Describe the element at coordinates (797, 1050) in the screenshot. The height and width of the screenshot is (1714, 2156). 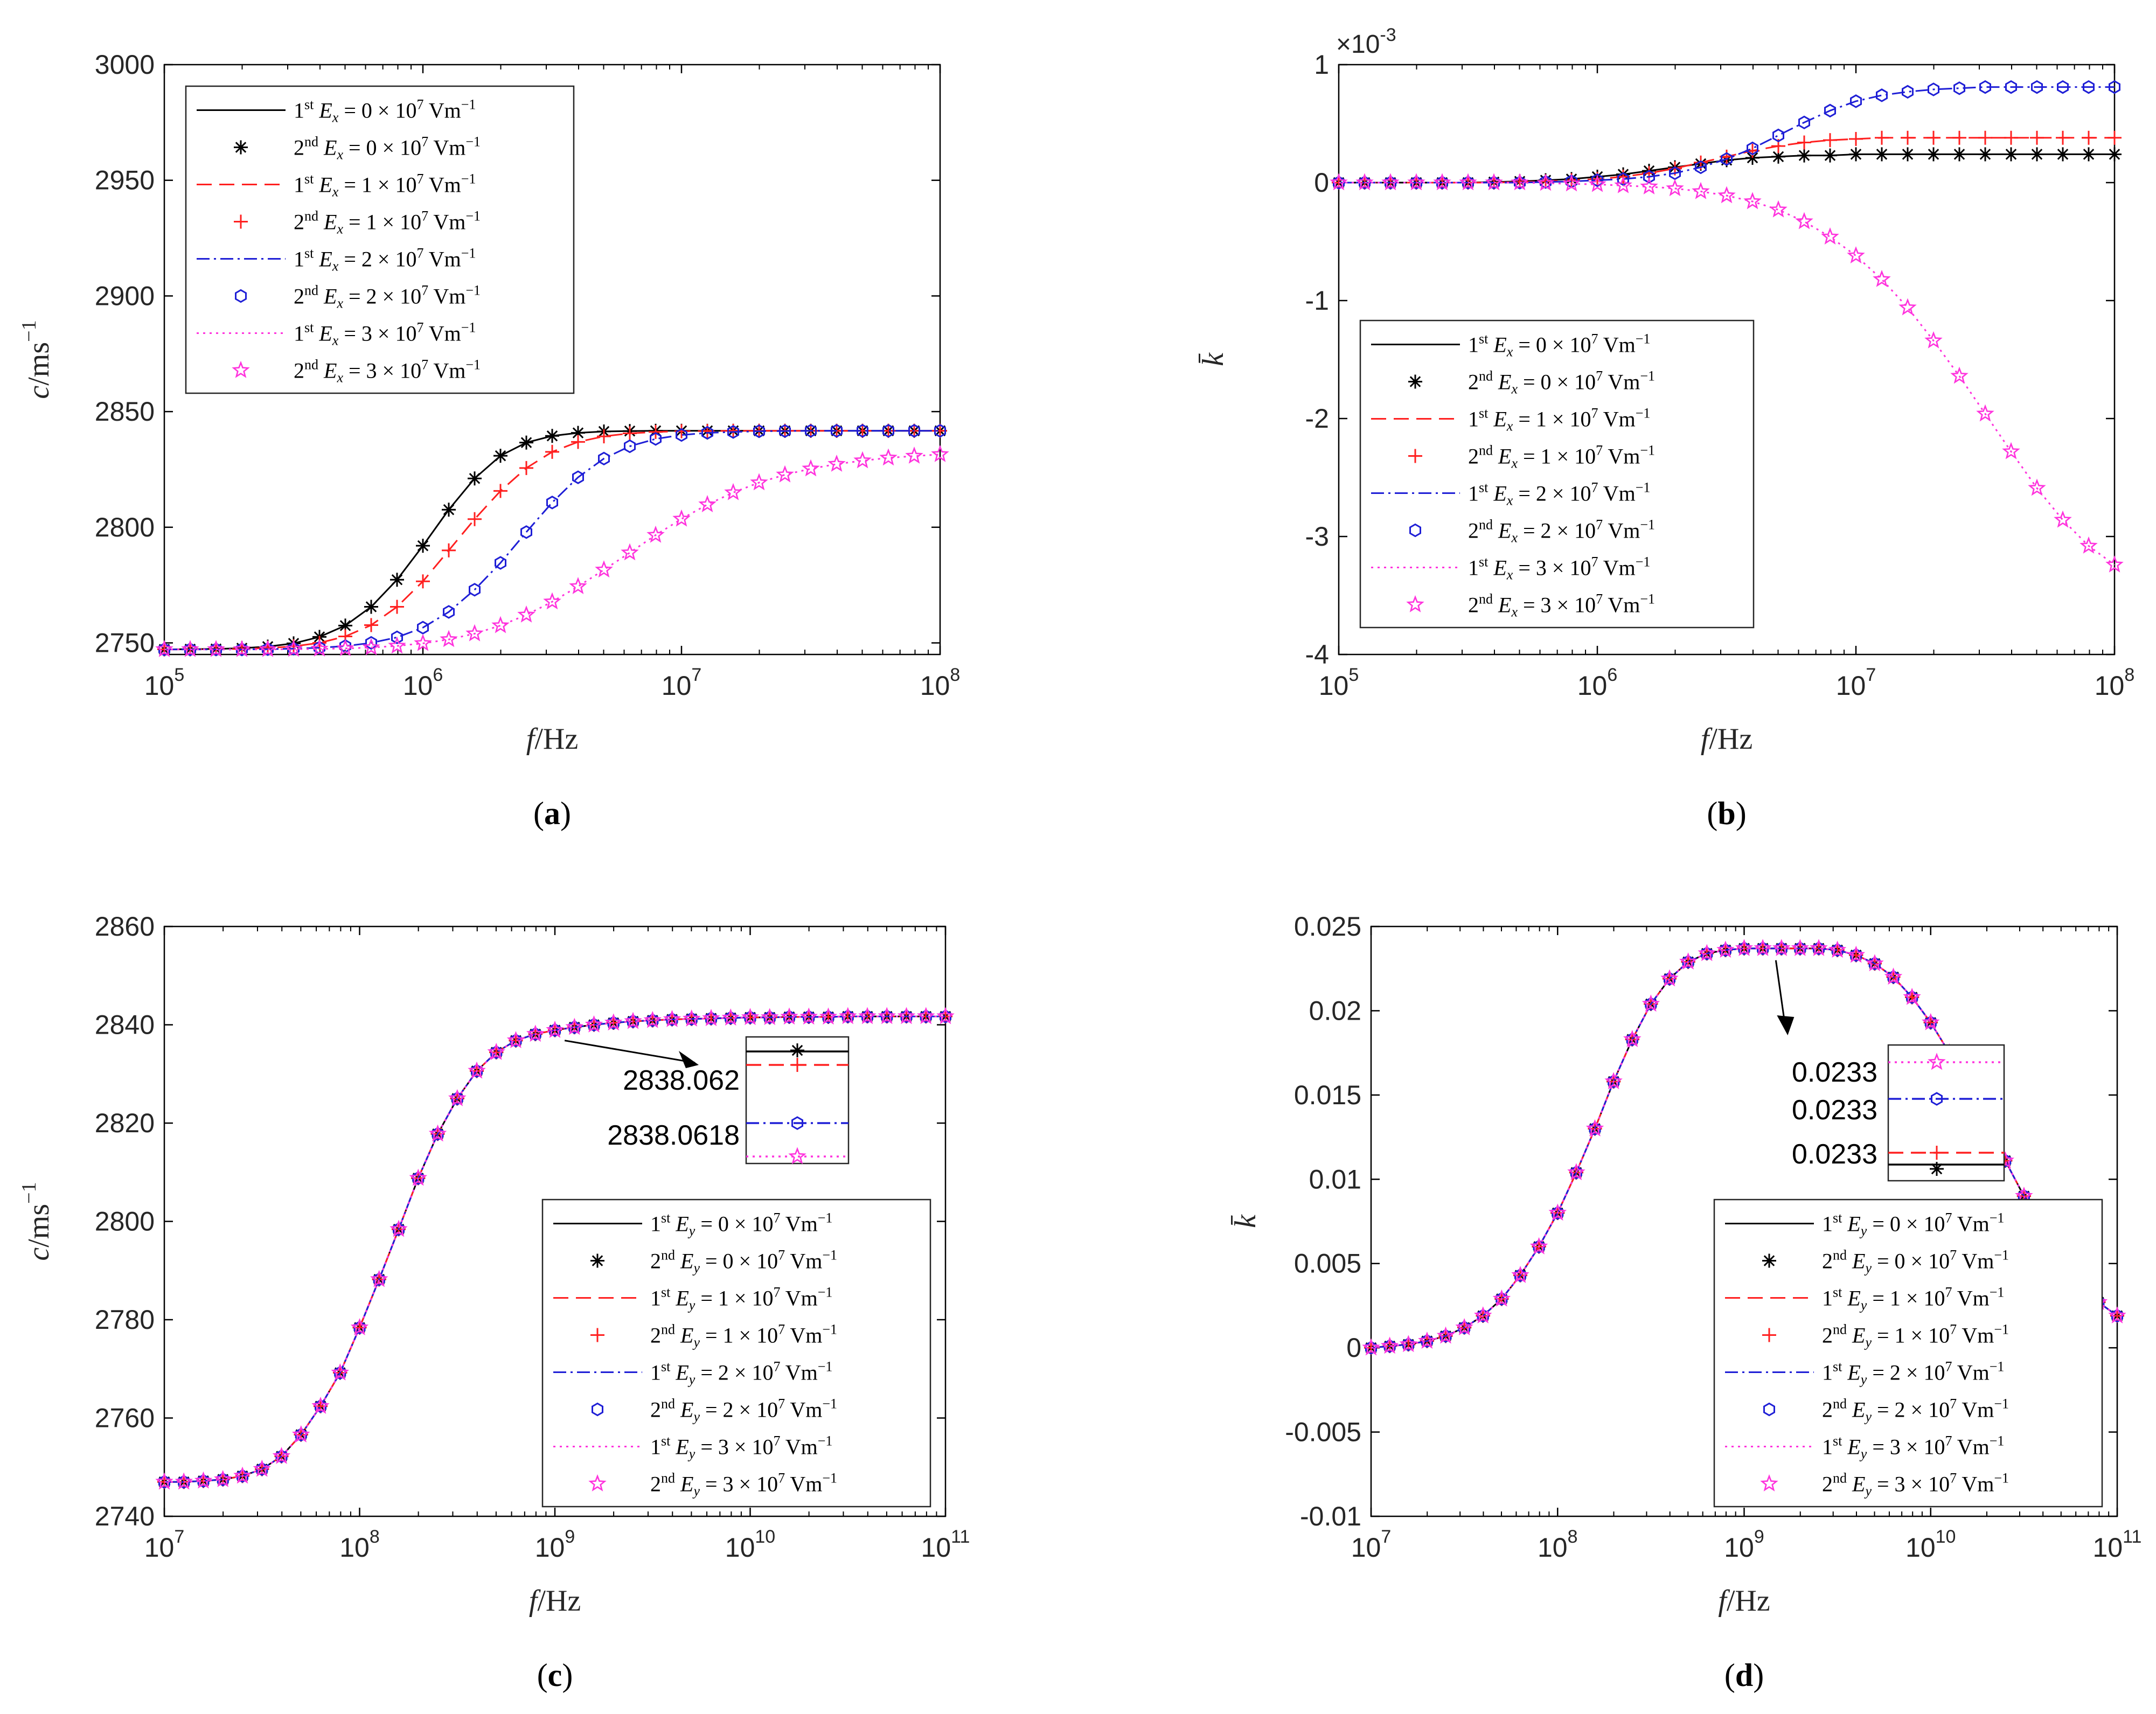
I see `inset-marker-stroke` at that location.